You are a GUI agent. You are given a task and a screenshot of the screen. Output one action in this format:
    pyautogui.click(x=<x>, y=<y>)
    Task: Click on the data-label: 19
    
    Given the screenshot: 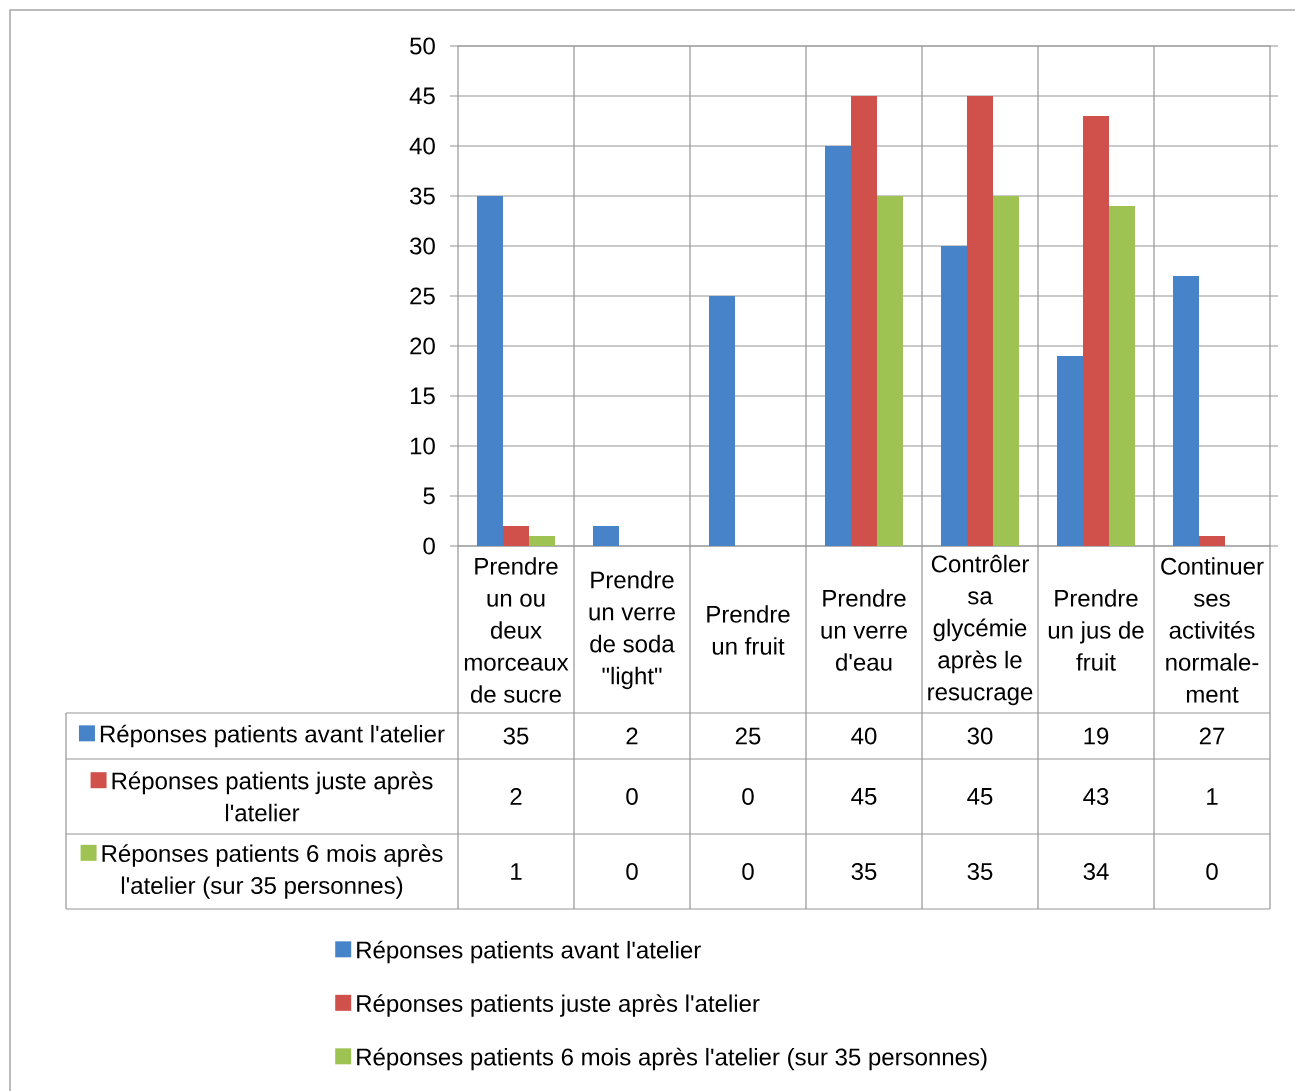 What is the action you would take?
    pyautogui.click(x=1096, y=736)
    